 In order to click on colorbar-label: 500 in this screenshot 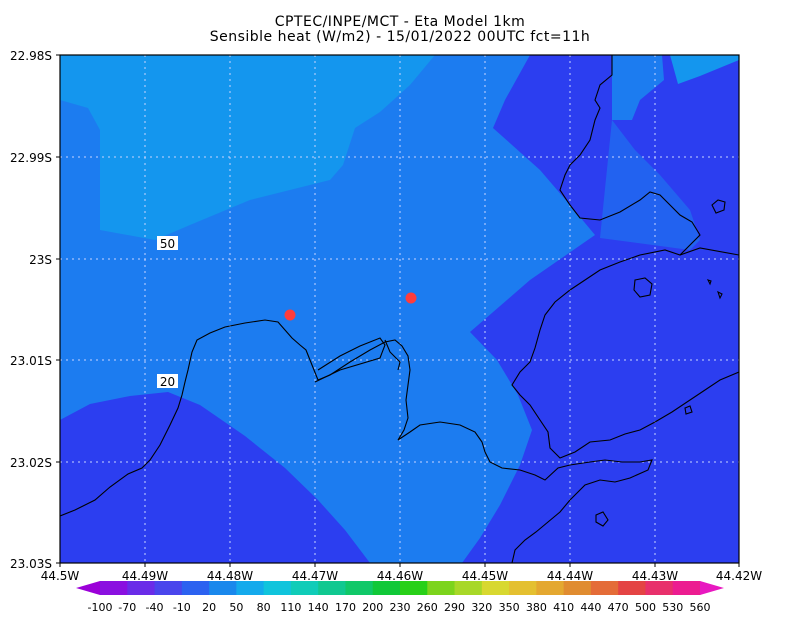, I will do `click(645, 607)`.